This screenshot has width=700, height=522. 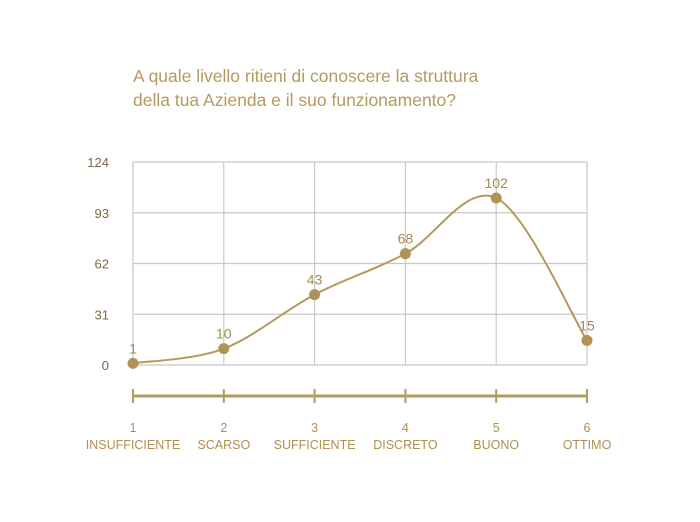 What do you see at coordinates (315, 445) in the screenshot?
I see `x-tick-category-2: SUFFICIENTE` at bounding box center [315, 445].